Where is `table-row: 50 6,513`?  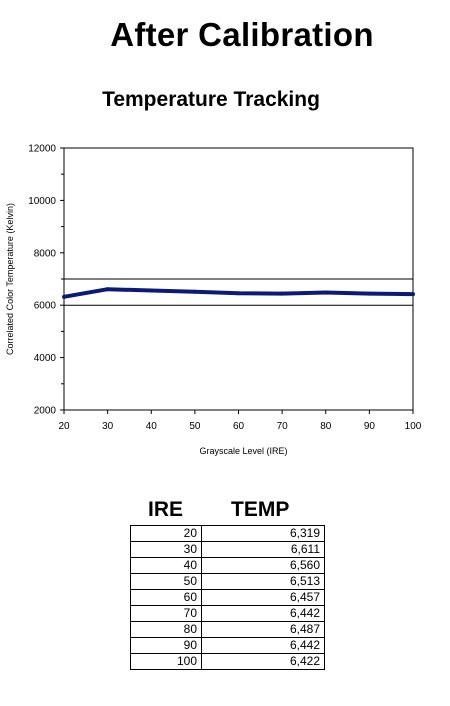 table-row: 50 6,513 is located at coordinates (227, 581).